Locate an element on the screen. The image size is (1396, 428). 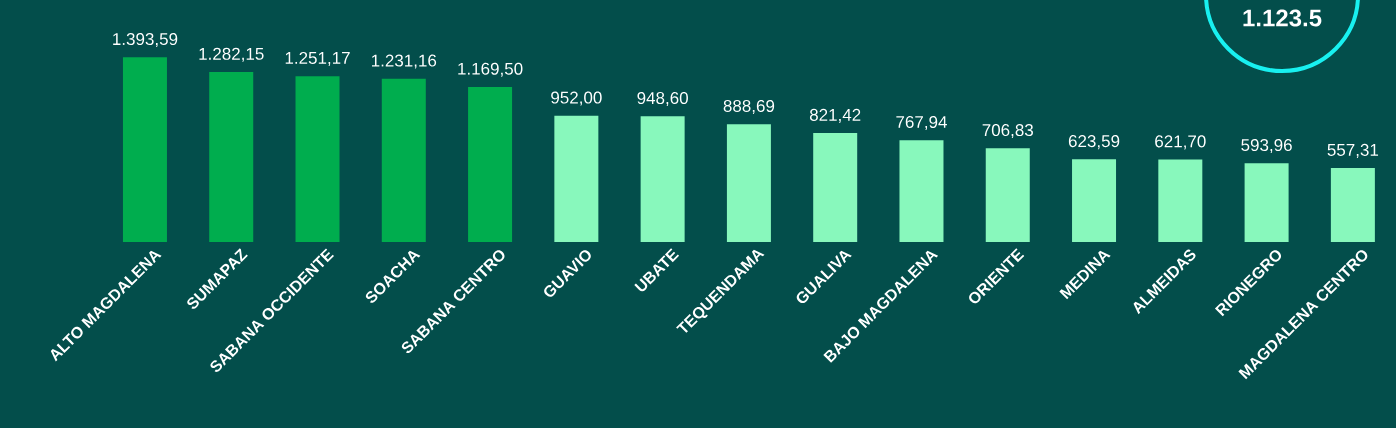
data-label: 557,31 is located at coordinates (1353, 150).